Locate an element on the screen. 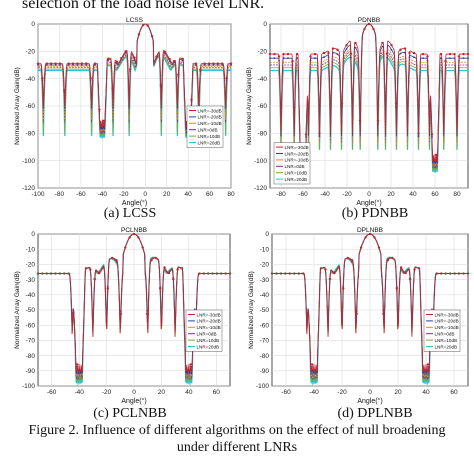 This screenshot has width=474, height=456. chart-title: DPLNBB is located at coordinates (370, 230).